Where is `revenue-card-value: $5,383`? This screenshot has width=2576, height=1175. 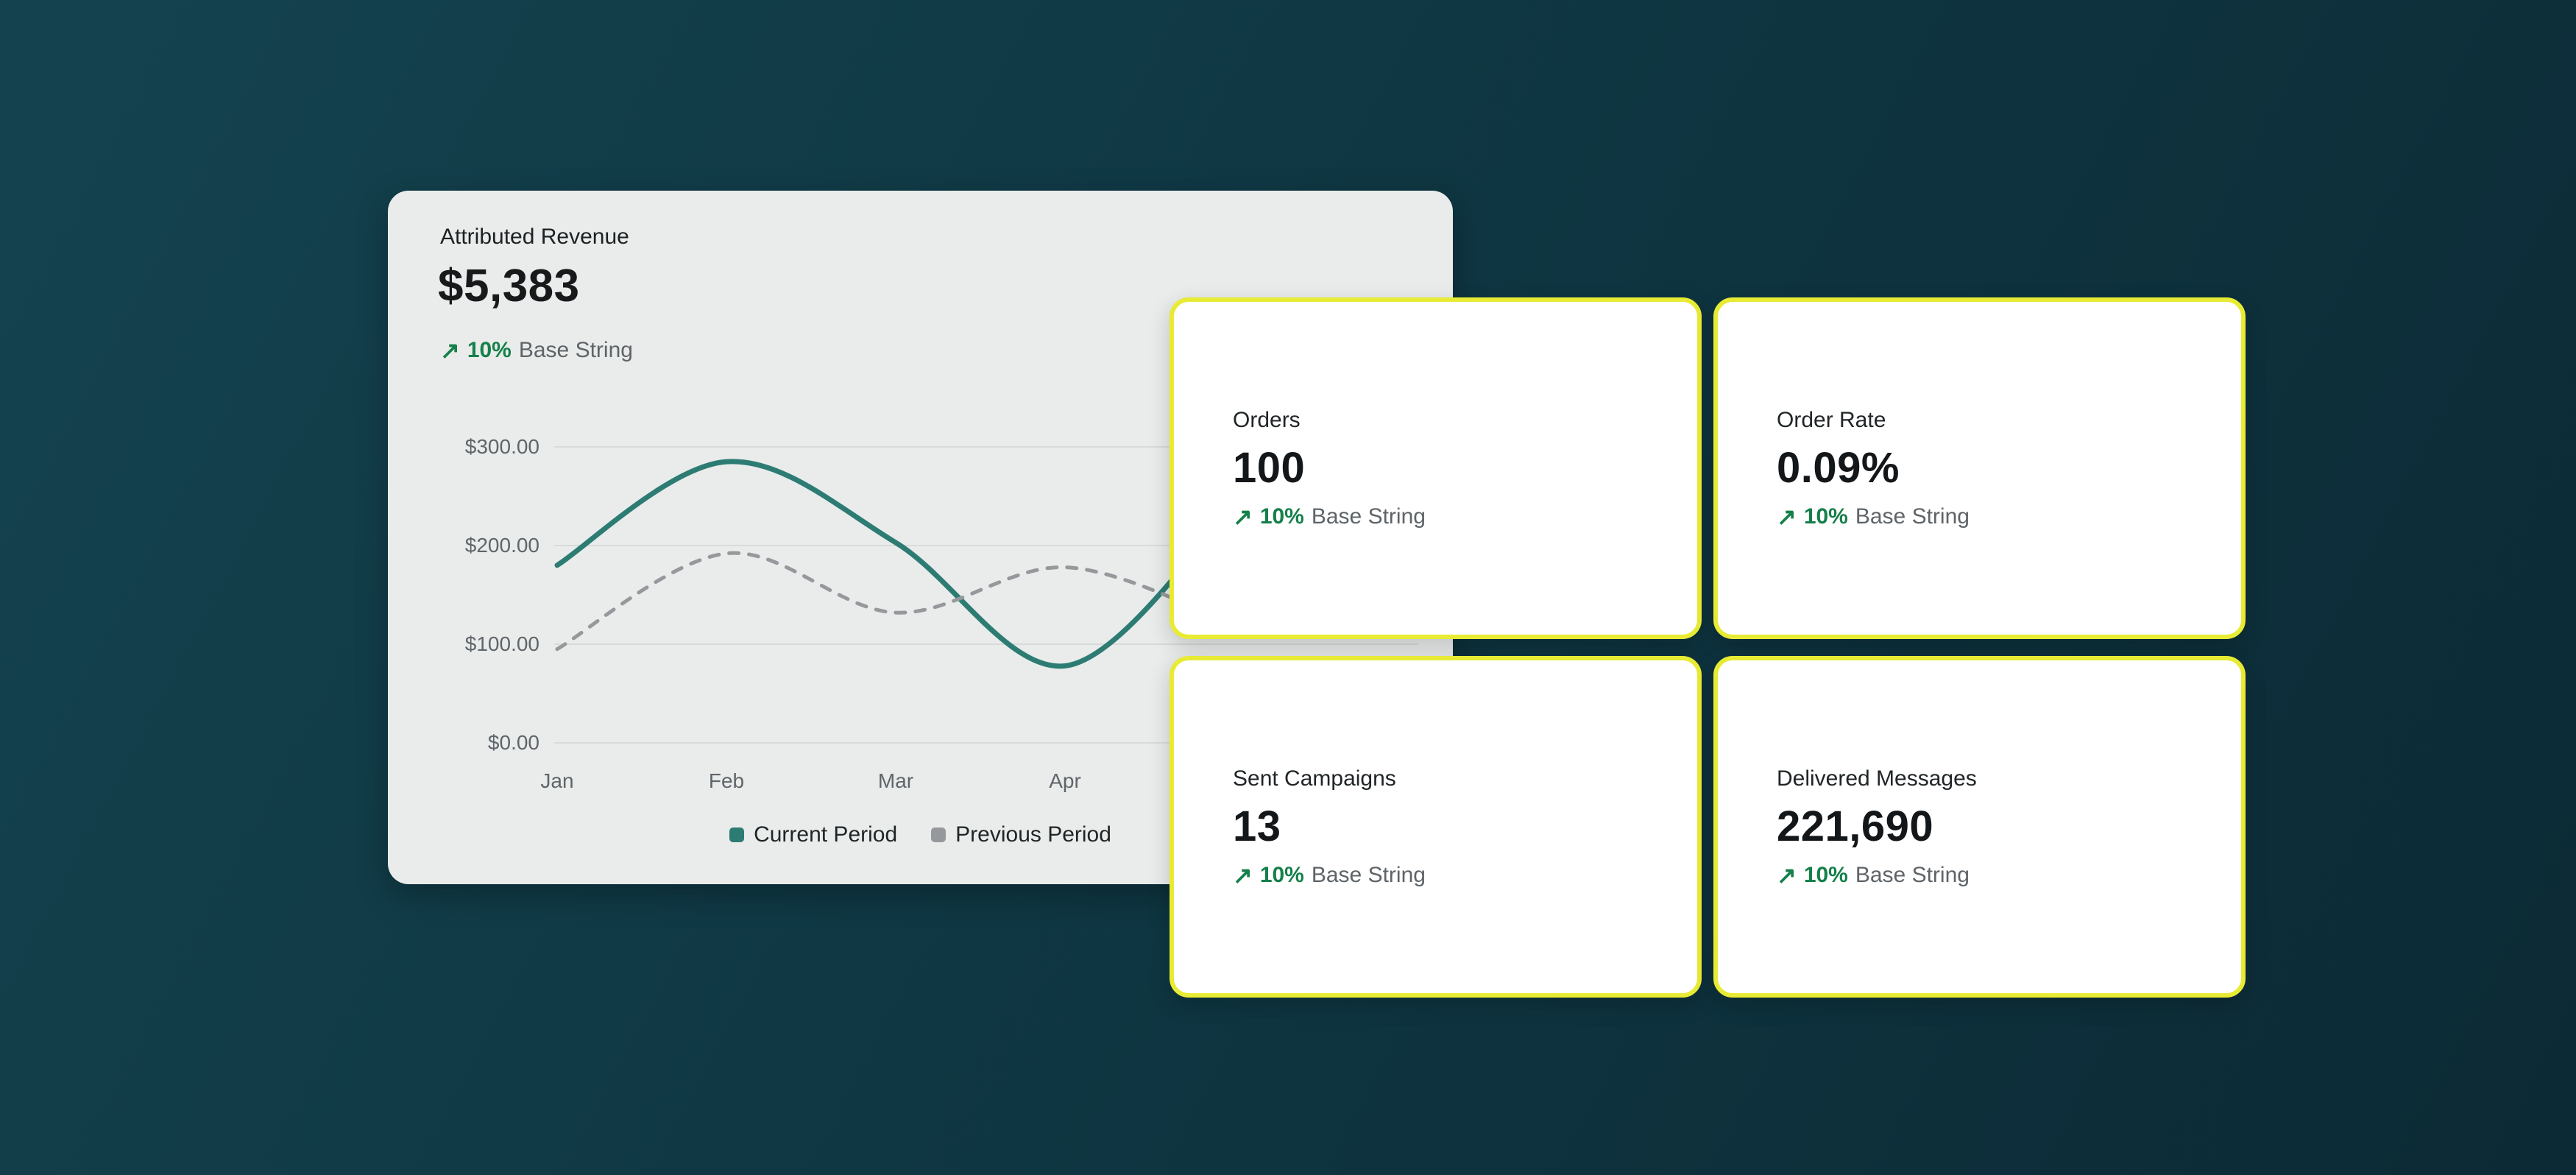 revenue-card-value: $5,383 is located at coordinates (509, 286).